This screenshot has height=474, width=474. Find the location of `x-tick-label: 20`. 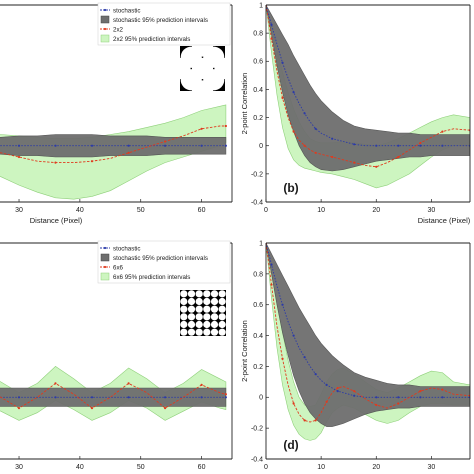

x-tick-label: 20 is located at coordinates (376, 210).